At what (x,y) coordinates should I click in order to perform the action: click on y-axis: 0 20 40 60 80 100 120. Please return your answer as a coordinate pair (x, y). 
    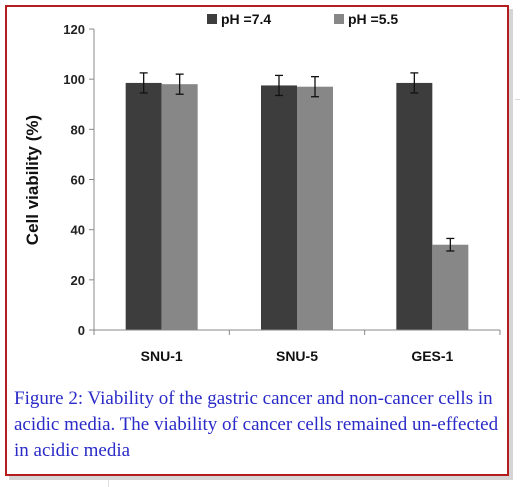
    Looking at the image, I should click on (79, 180).